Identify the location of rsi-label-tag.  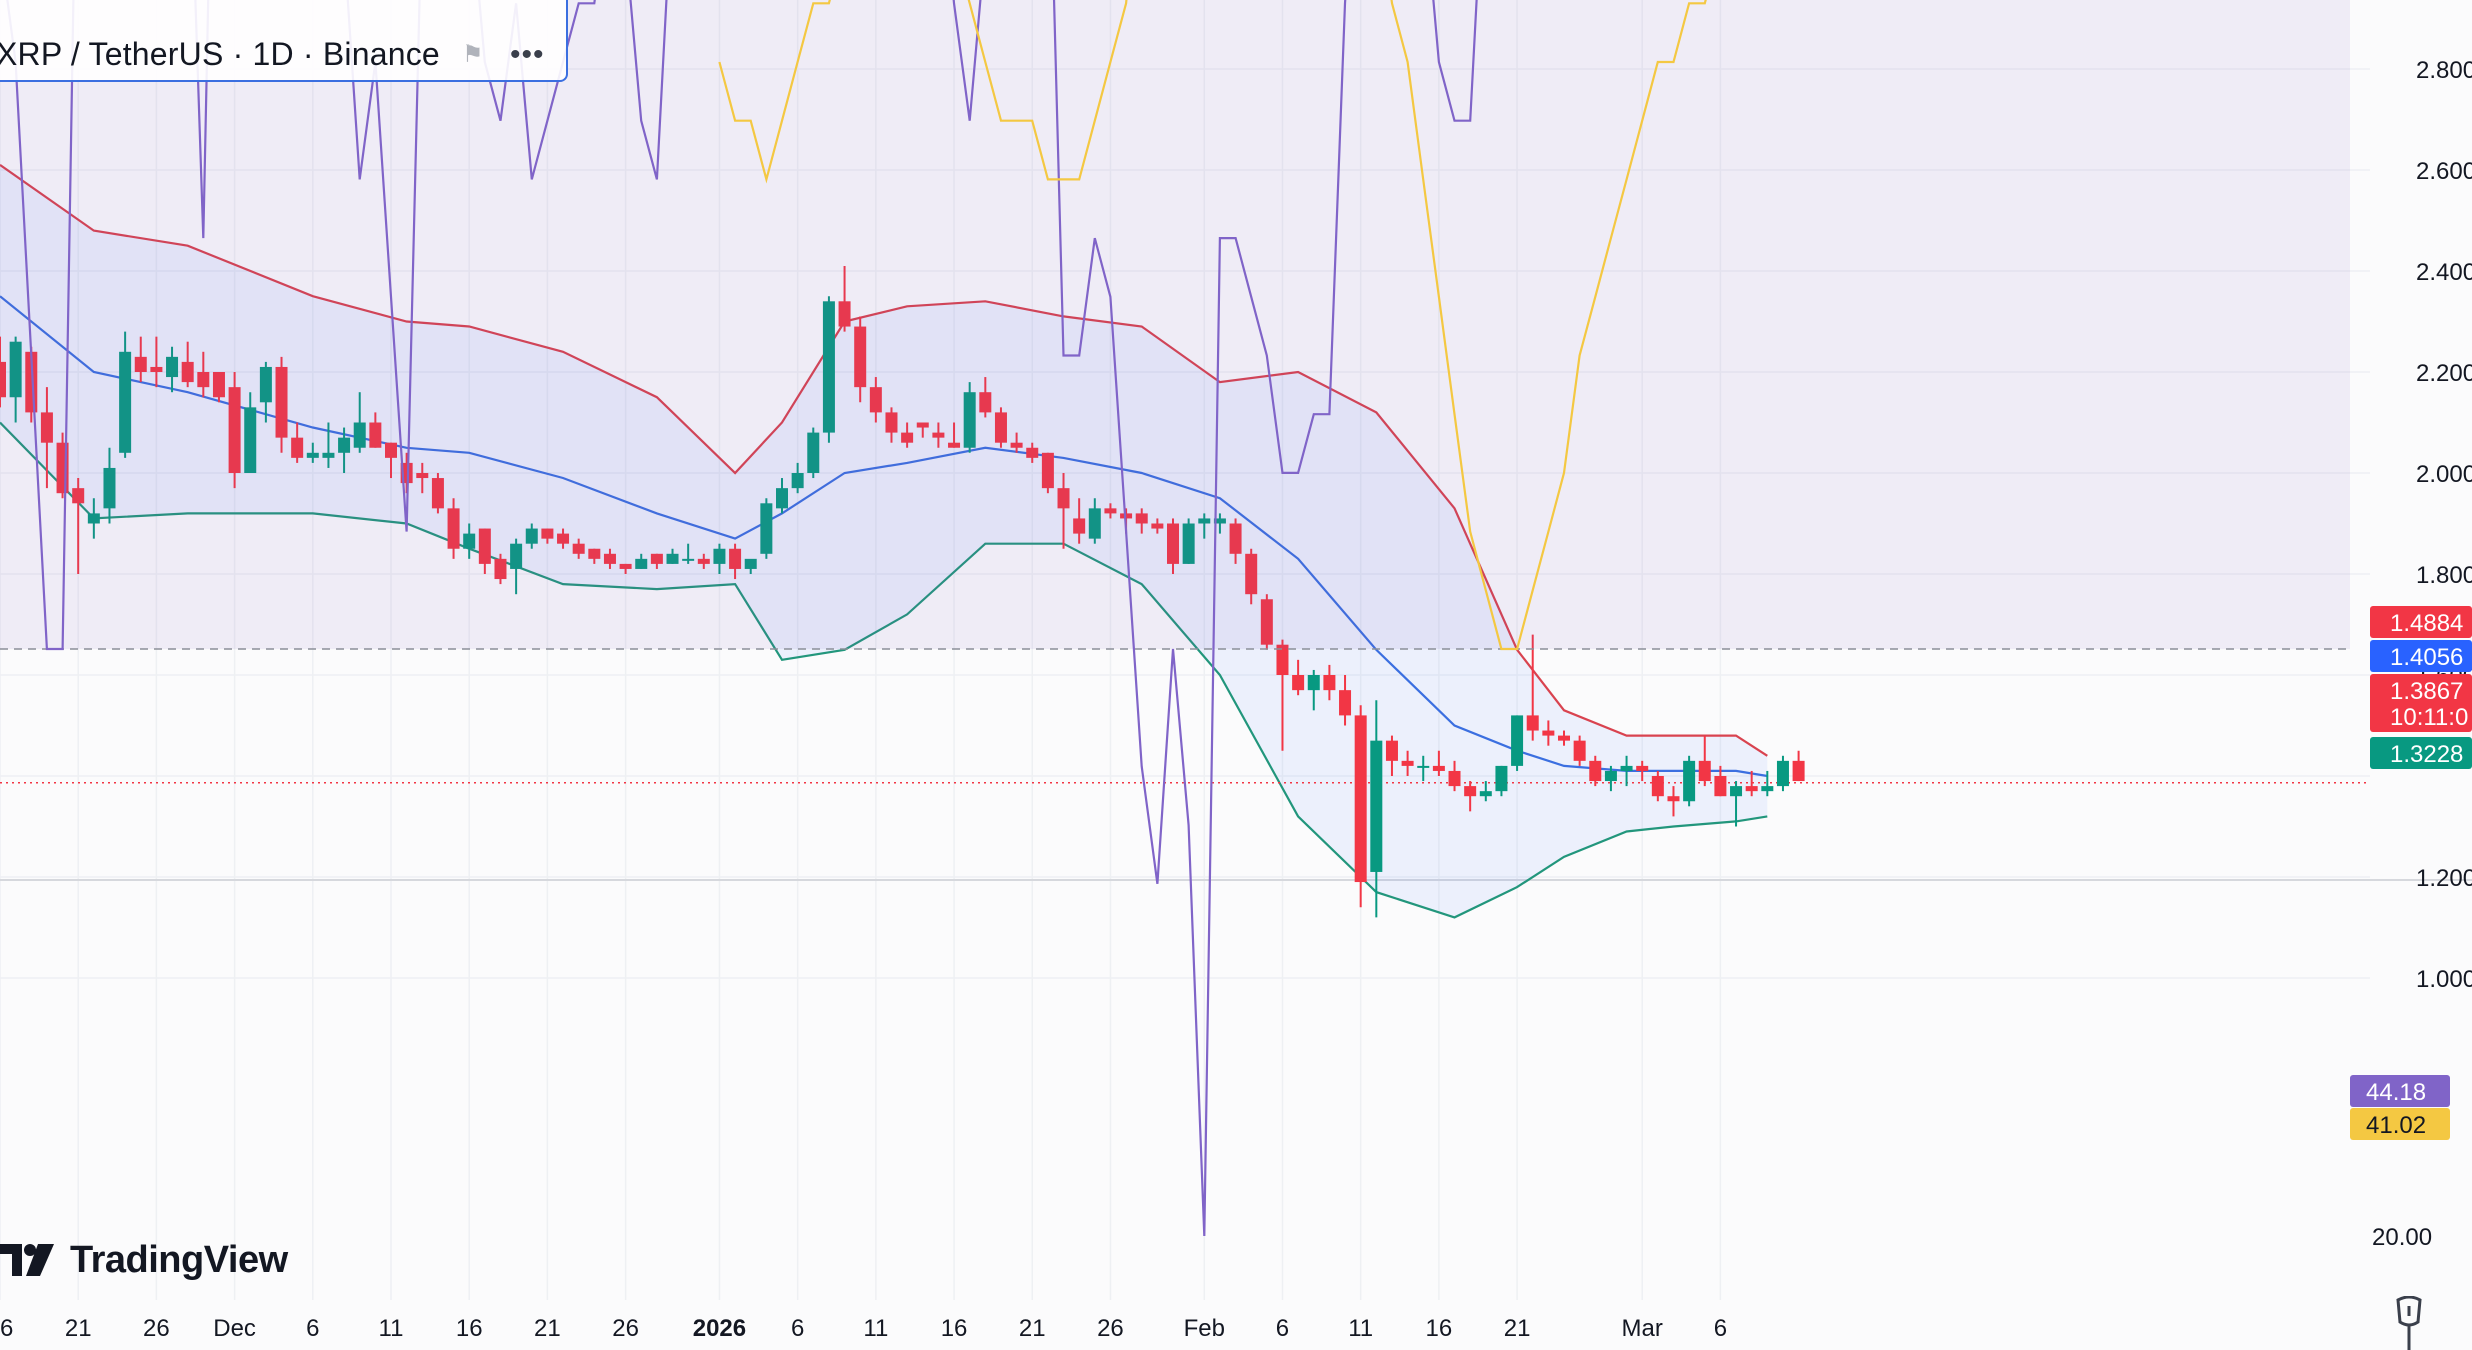
(2400, 1124).